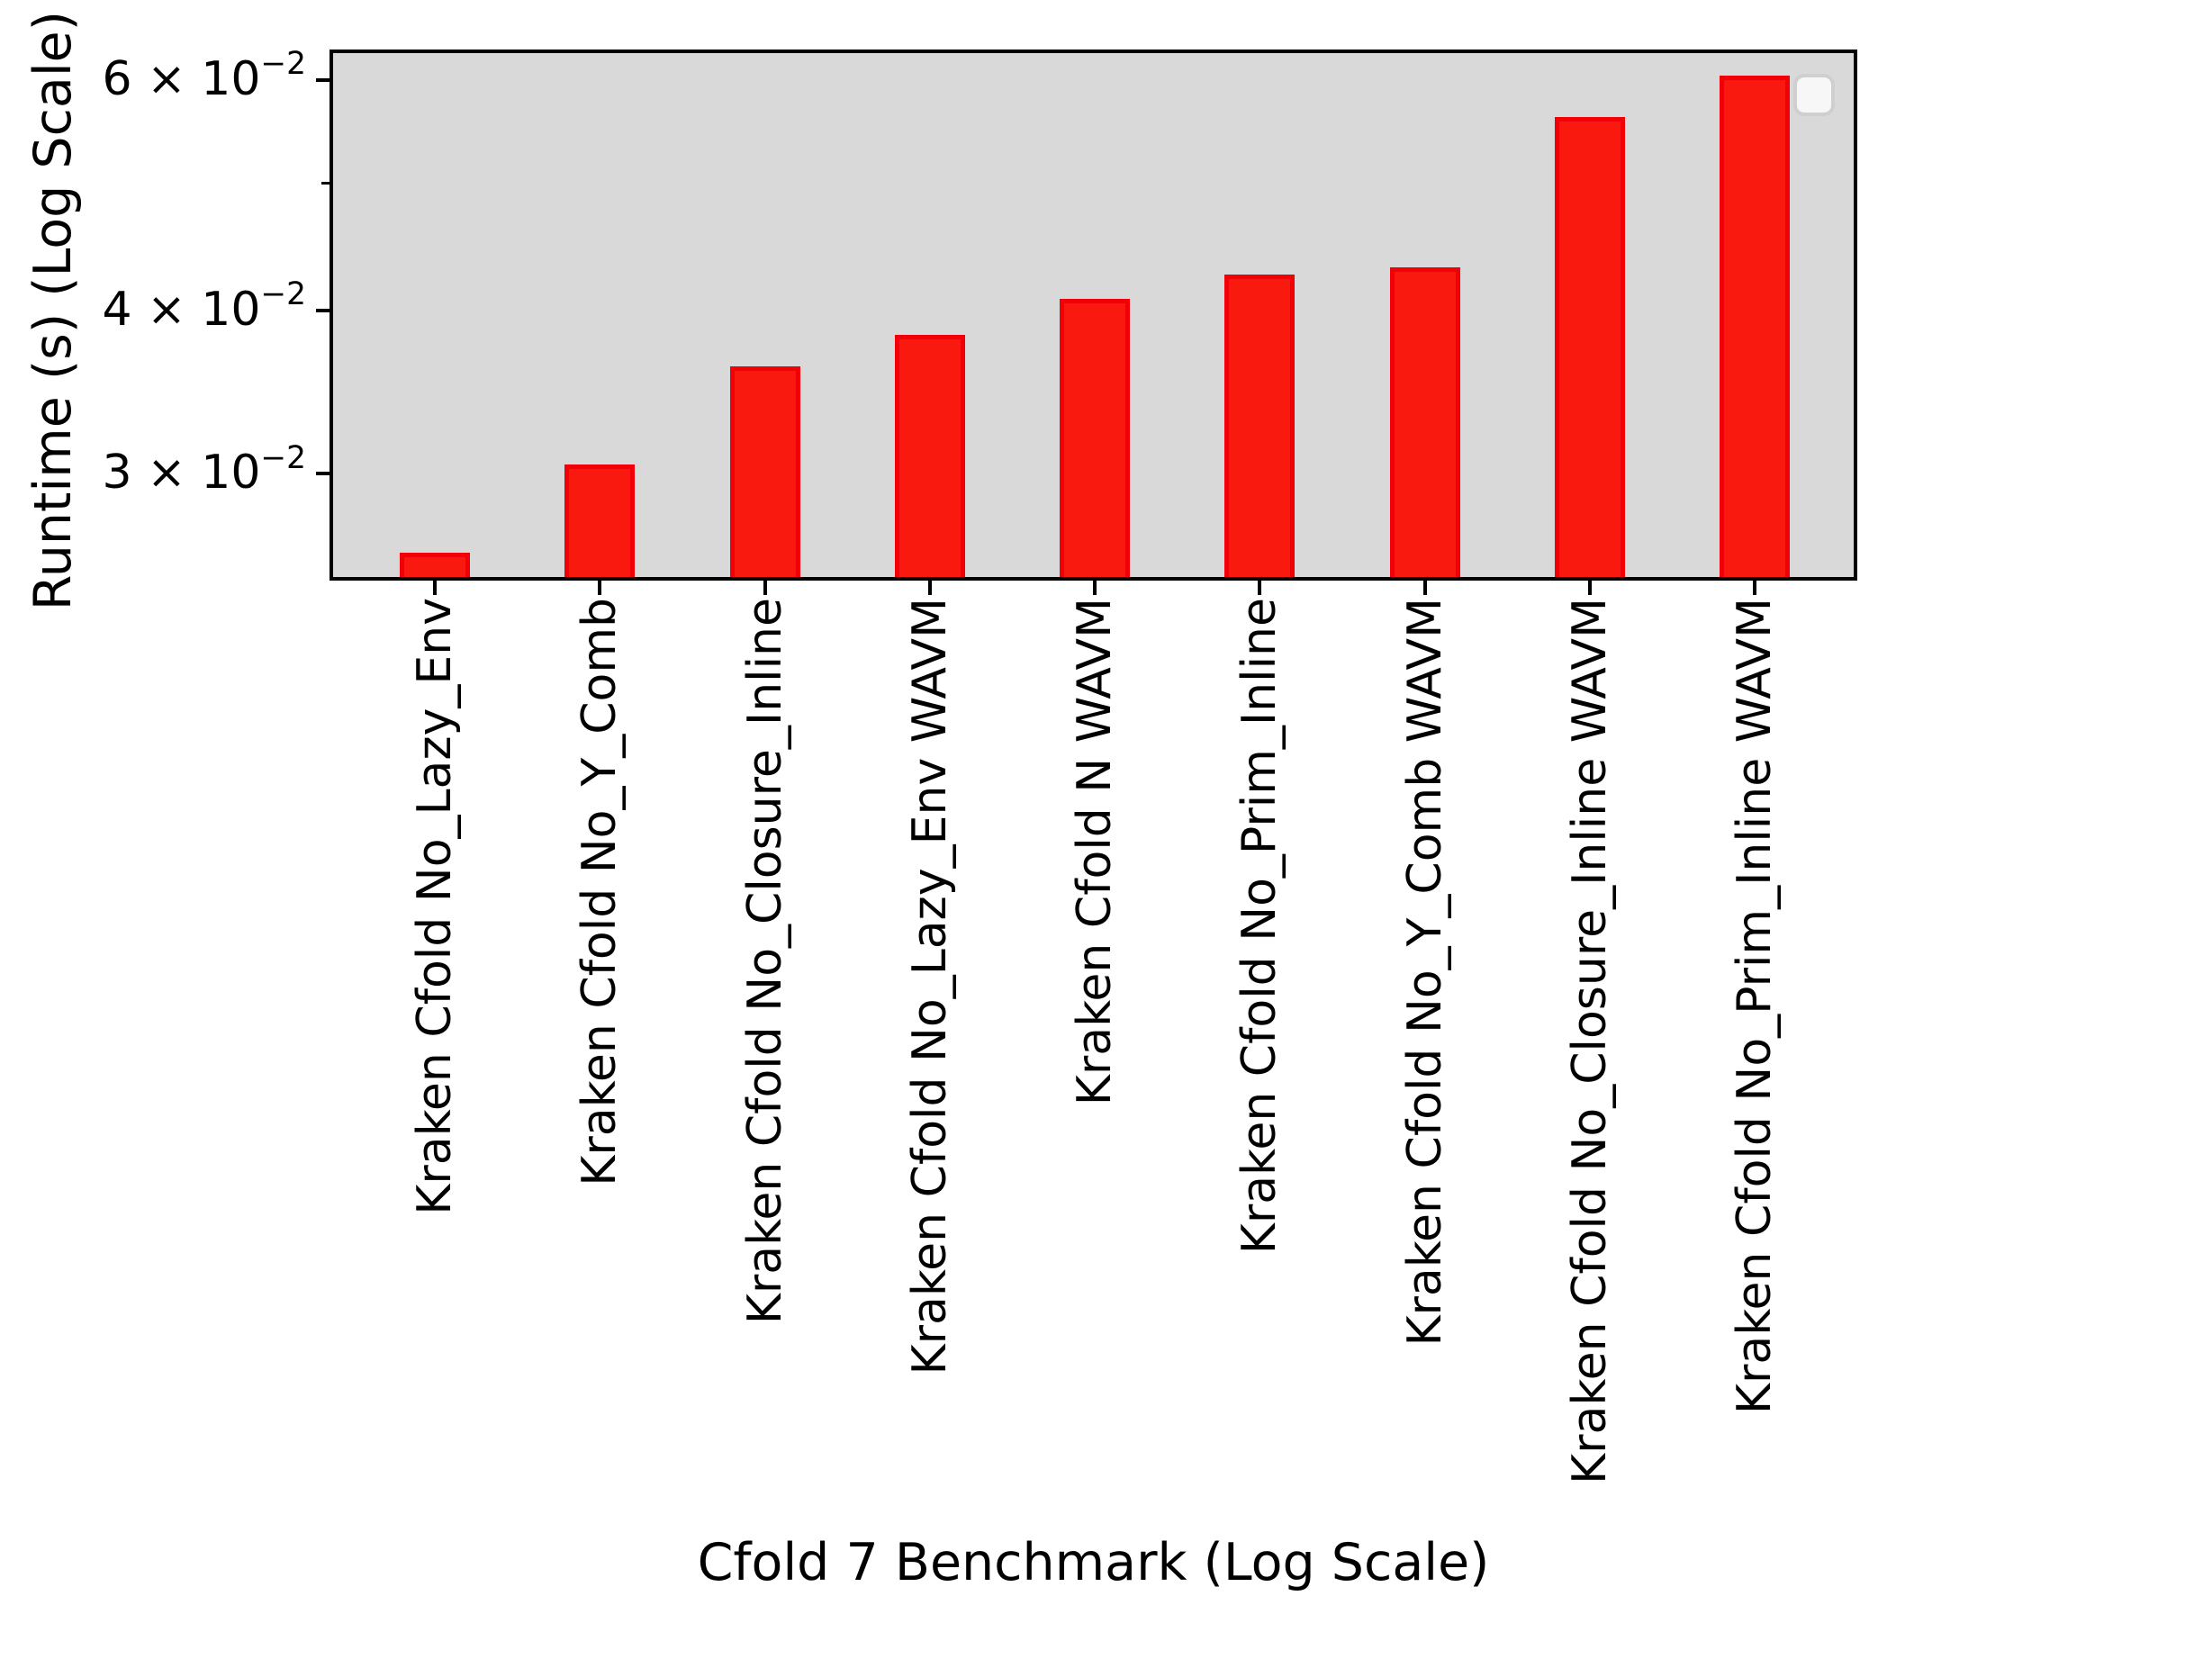  I want to click on x-tick-label: Kraken Cfold No_Prim_Inline WAVM, so click(1755, 1006).